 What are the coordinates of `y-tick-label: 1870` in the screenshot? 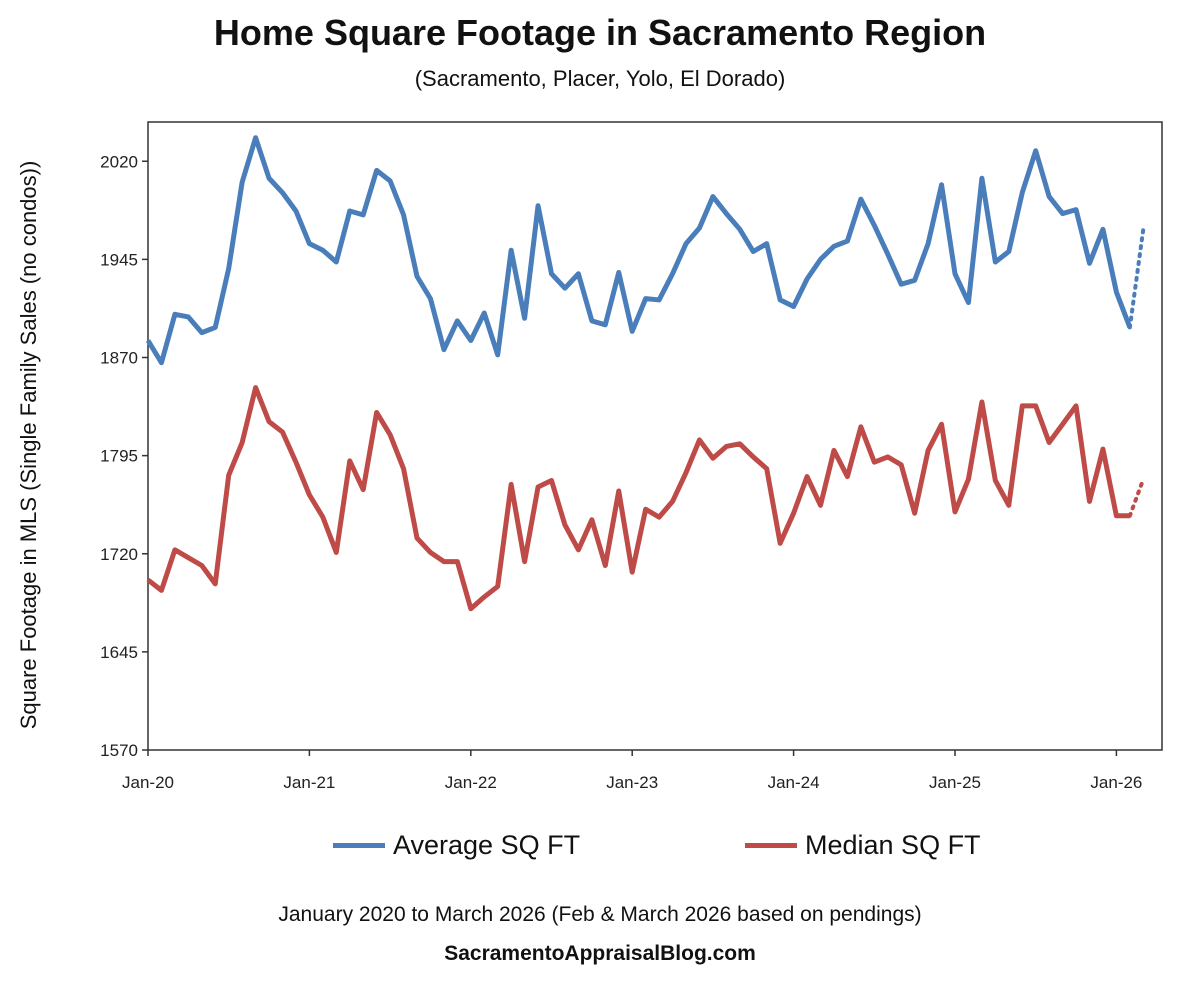 It's located at (119, 358).